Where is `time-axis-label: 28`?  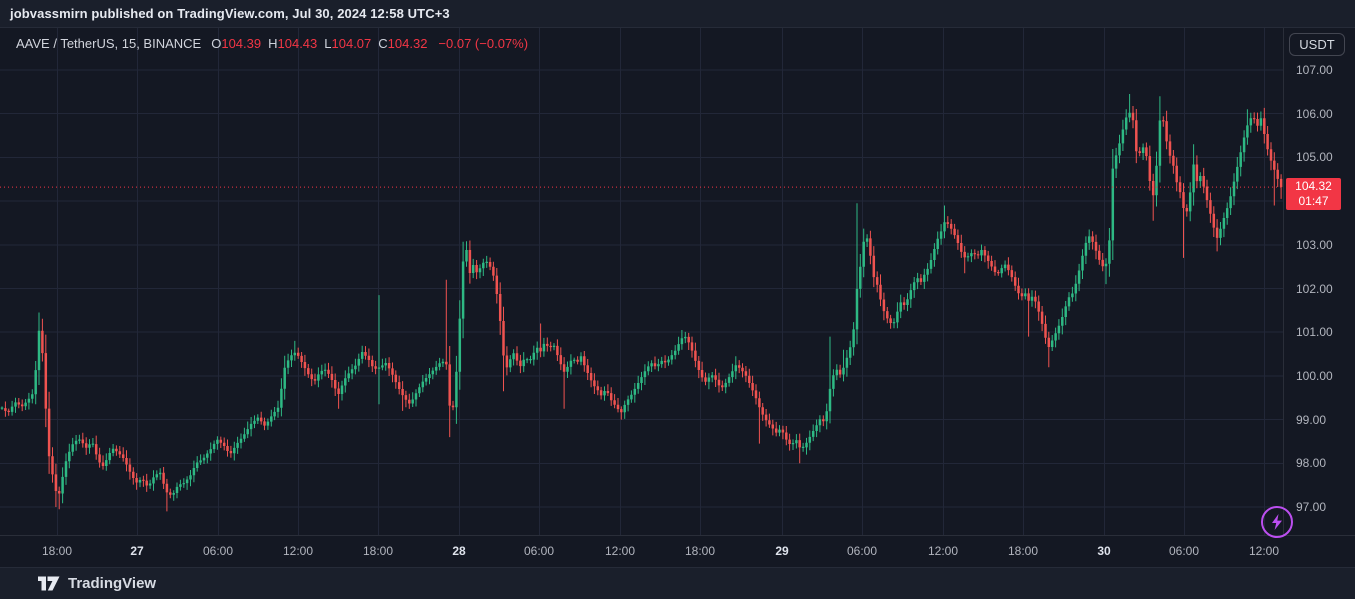
time-axis-label: 28 is located at coordinates (459, 551).